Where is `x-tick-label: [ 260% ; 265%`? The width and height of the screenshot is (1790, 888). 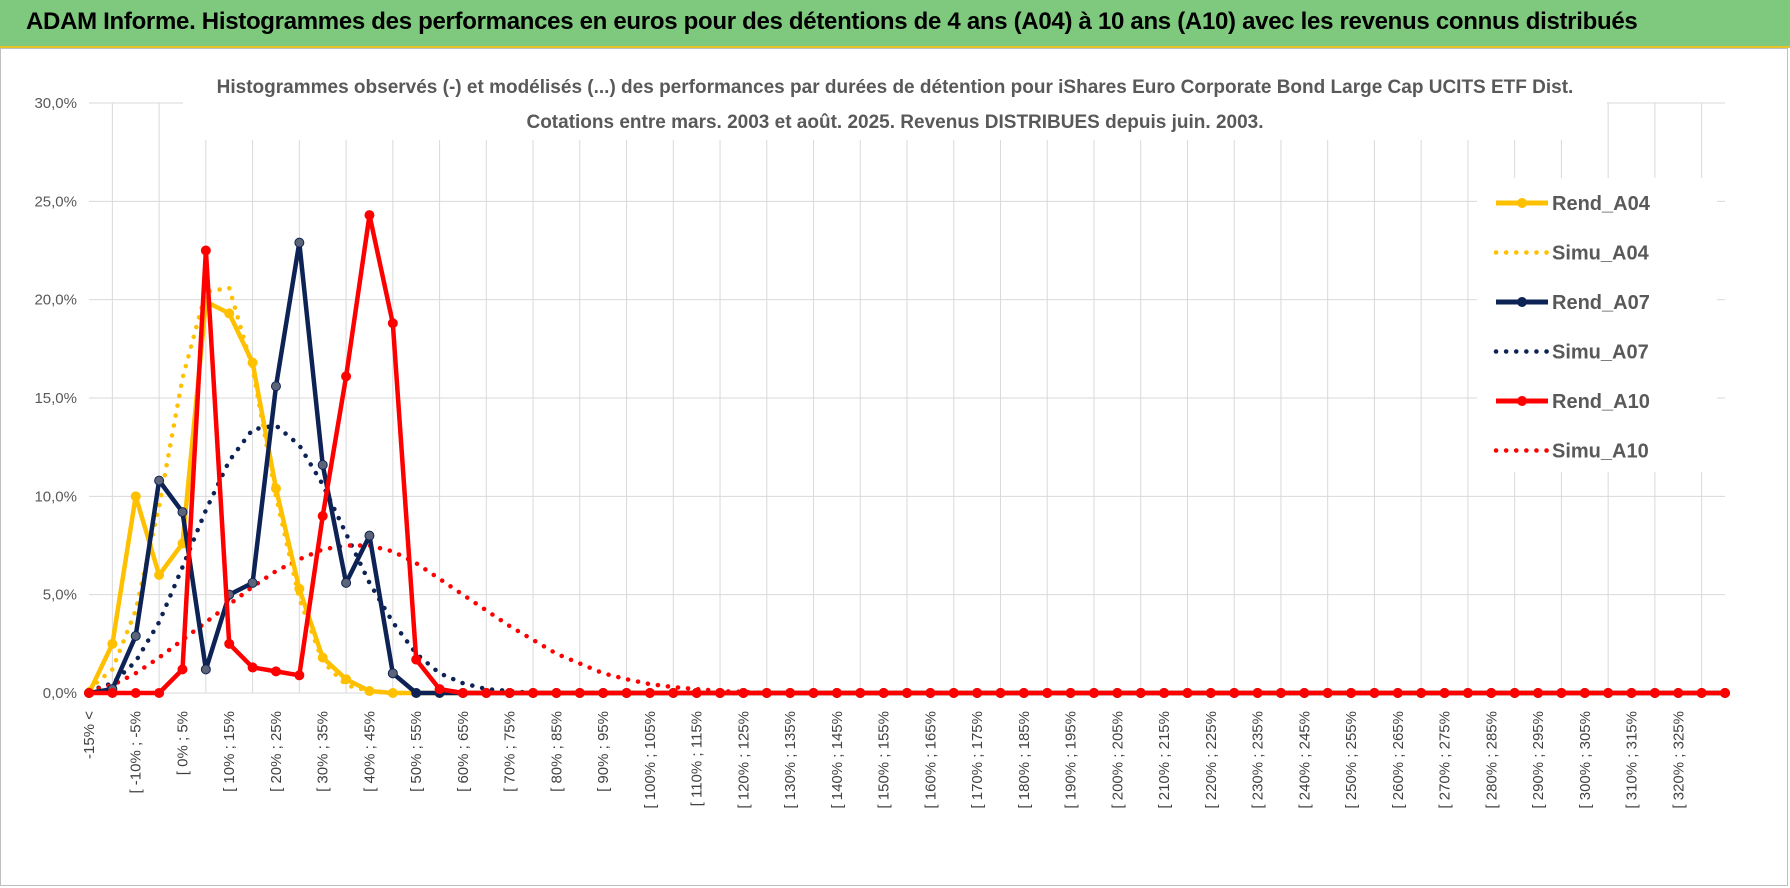
x-tick-label: [ 260% ; 265% is located at coordinates (1398, 760).